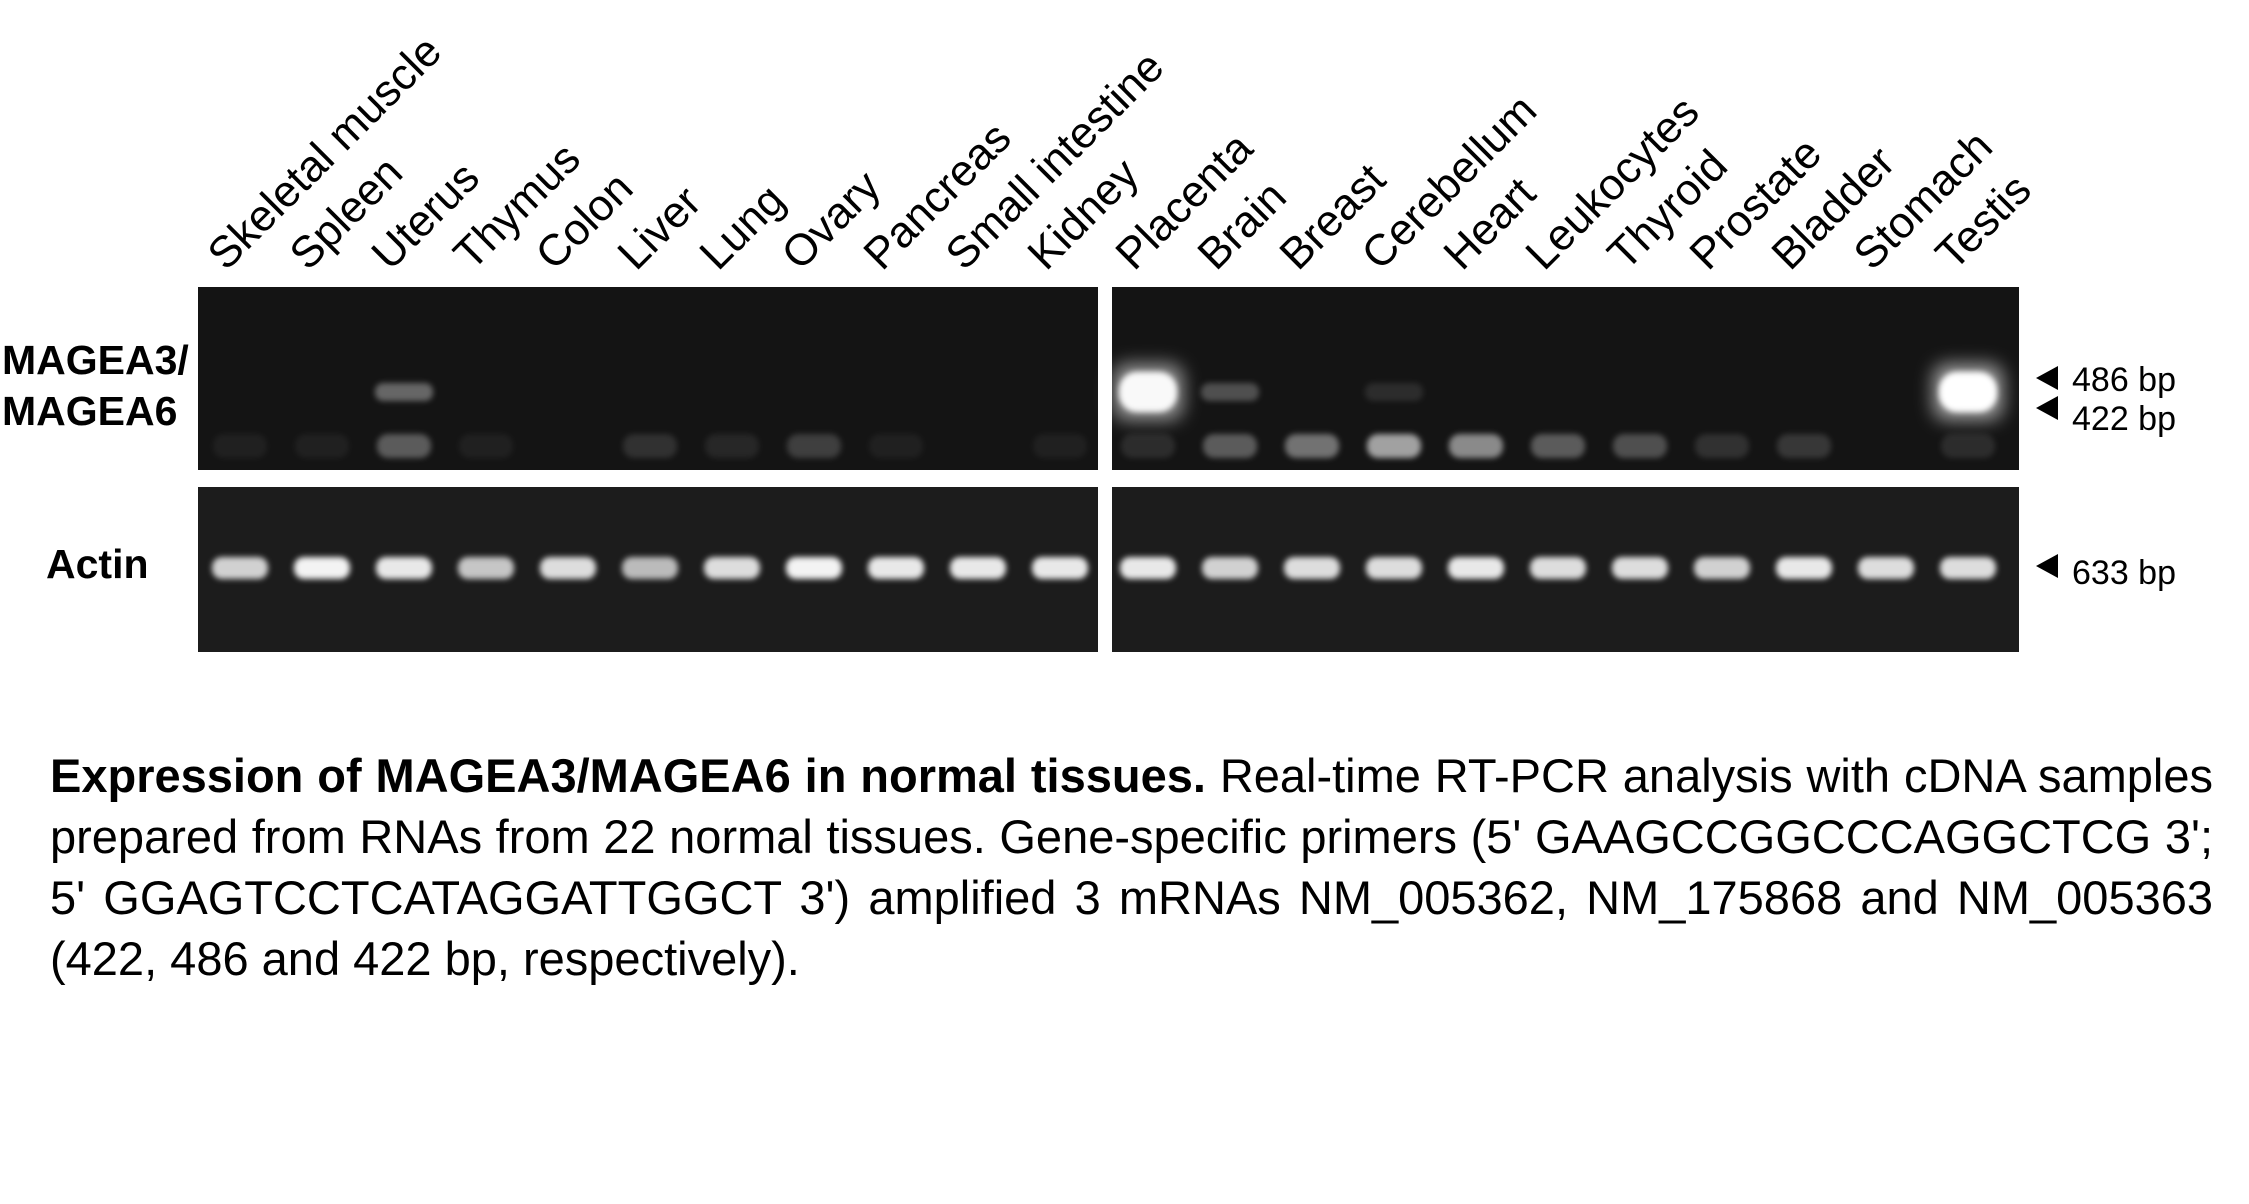 Image resolution: width=2249 pixels, height=1204 pixels. Describe the element at coordinates (2124, 573) in the screenshot. I see `marker-label-633: 633 bp` at that location.